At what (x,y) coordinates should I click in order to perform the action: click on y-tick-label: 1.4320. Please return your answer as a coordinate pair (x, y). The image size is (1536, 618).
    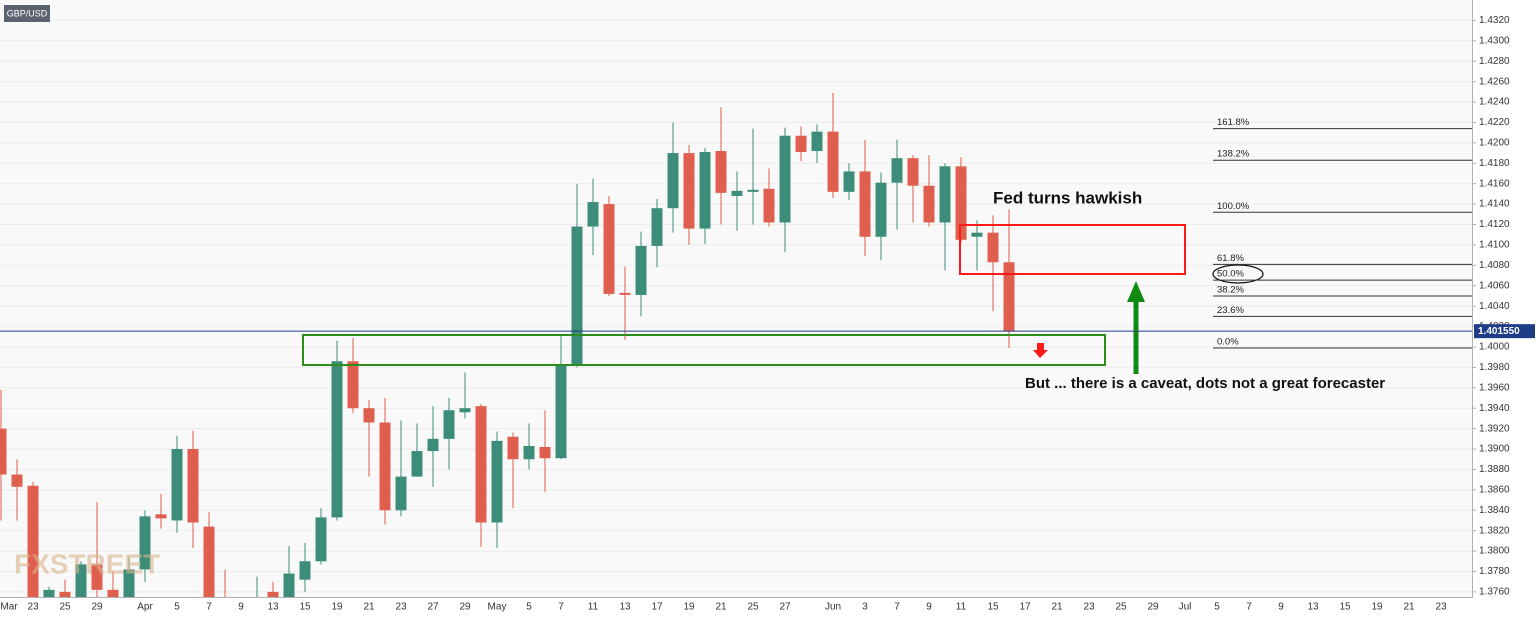
    Looking at the image, I should click on (1494, 20).